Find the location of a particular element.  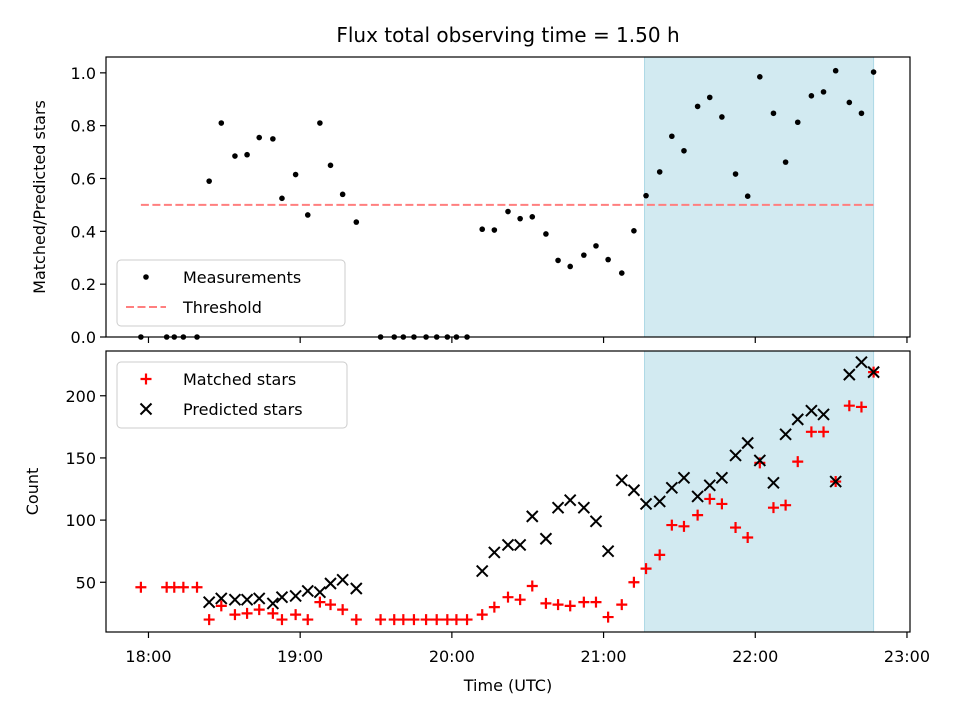

y-tick-label: 0.8 is located at coordinates (83, 126).